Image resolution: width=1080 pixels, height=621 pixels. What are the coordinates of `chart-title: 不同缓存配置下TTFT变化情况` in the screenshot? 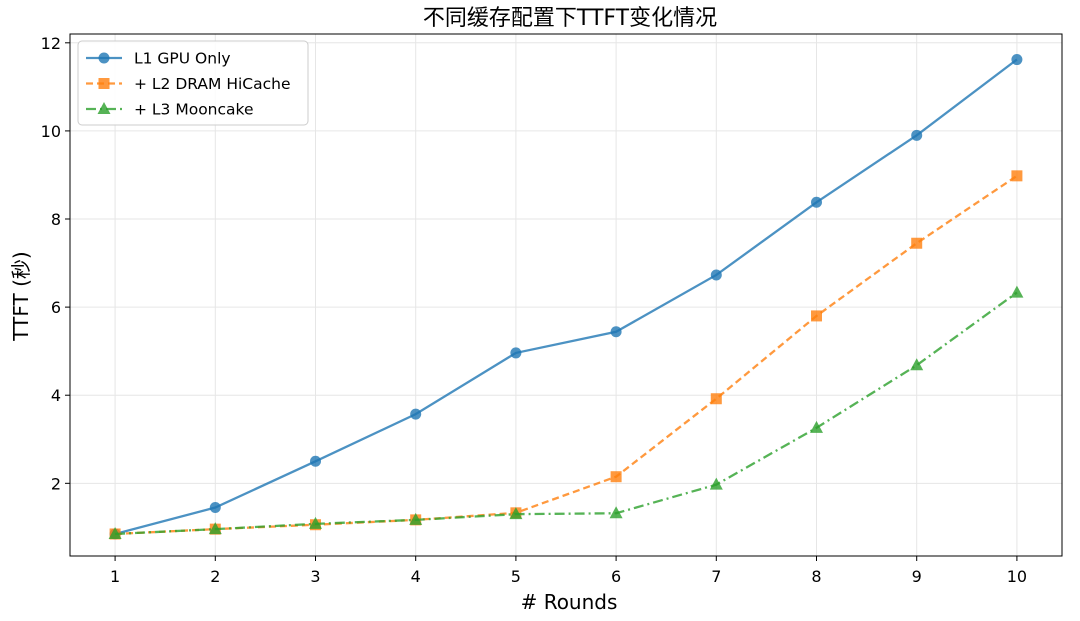 It's located at (570, 18).